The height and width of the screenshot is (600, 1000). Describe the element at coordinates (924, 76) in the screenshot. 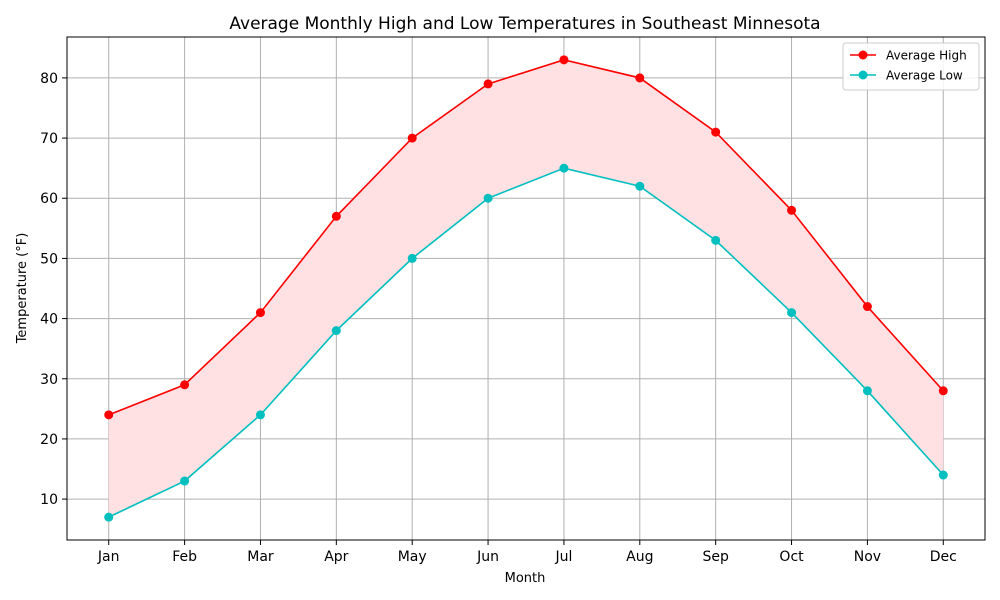

I see `legend-label-low: Average Low` at that location.